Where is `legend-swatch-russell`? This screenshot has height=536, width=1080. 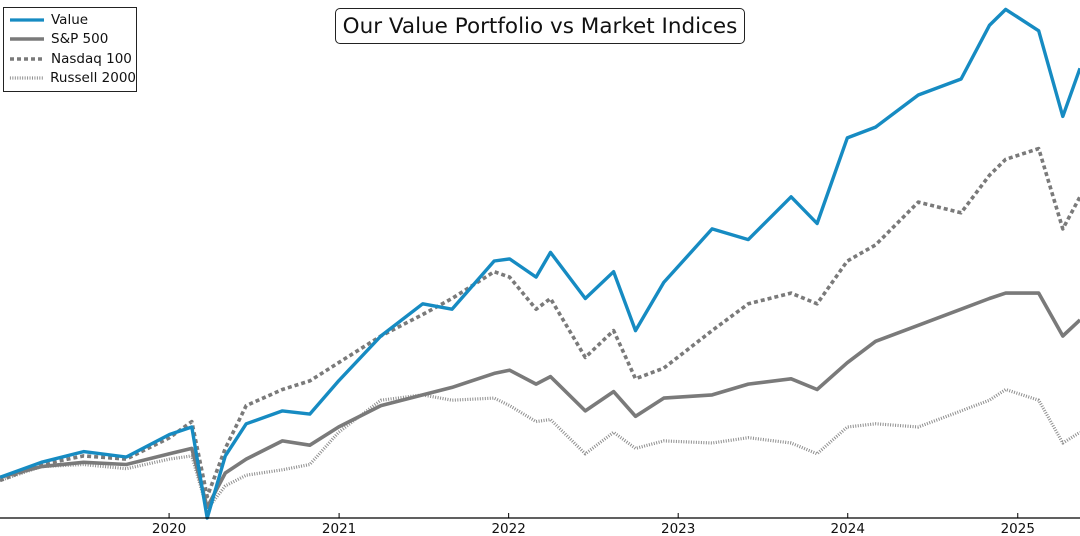 legend-swatch-russell is located at coordinates (26, 78).